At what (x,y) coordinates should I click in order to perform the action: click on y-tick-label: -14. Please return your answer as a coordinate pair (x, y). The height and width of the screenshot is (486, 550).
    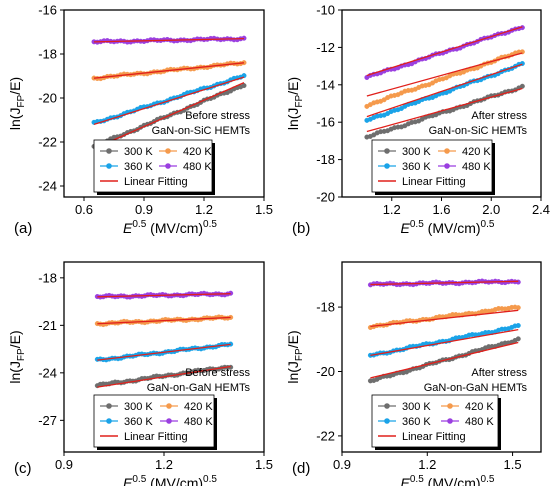
    Looking at the image, I should click on (325, 84).